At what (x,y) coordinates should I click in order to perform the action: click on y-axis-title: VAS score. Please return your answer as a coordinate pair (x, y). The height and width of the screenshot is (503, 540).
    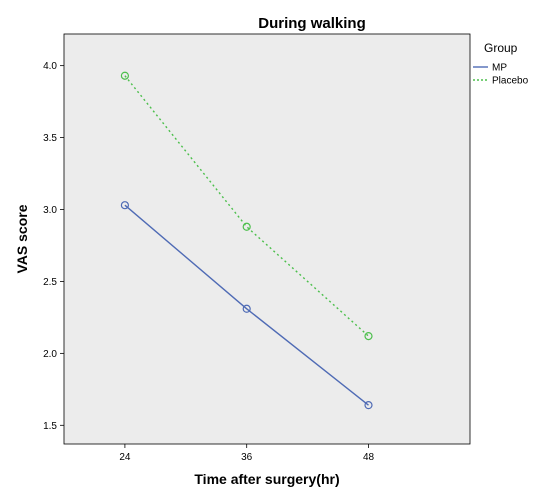
    Looking at the image, I should click on (22, 238).